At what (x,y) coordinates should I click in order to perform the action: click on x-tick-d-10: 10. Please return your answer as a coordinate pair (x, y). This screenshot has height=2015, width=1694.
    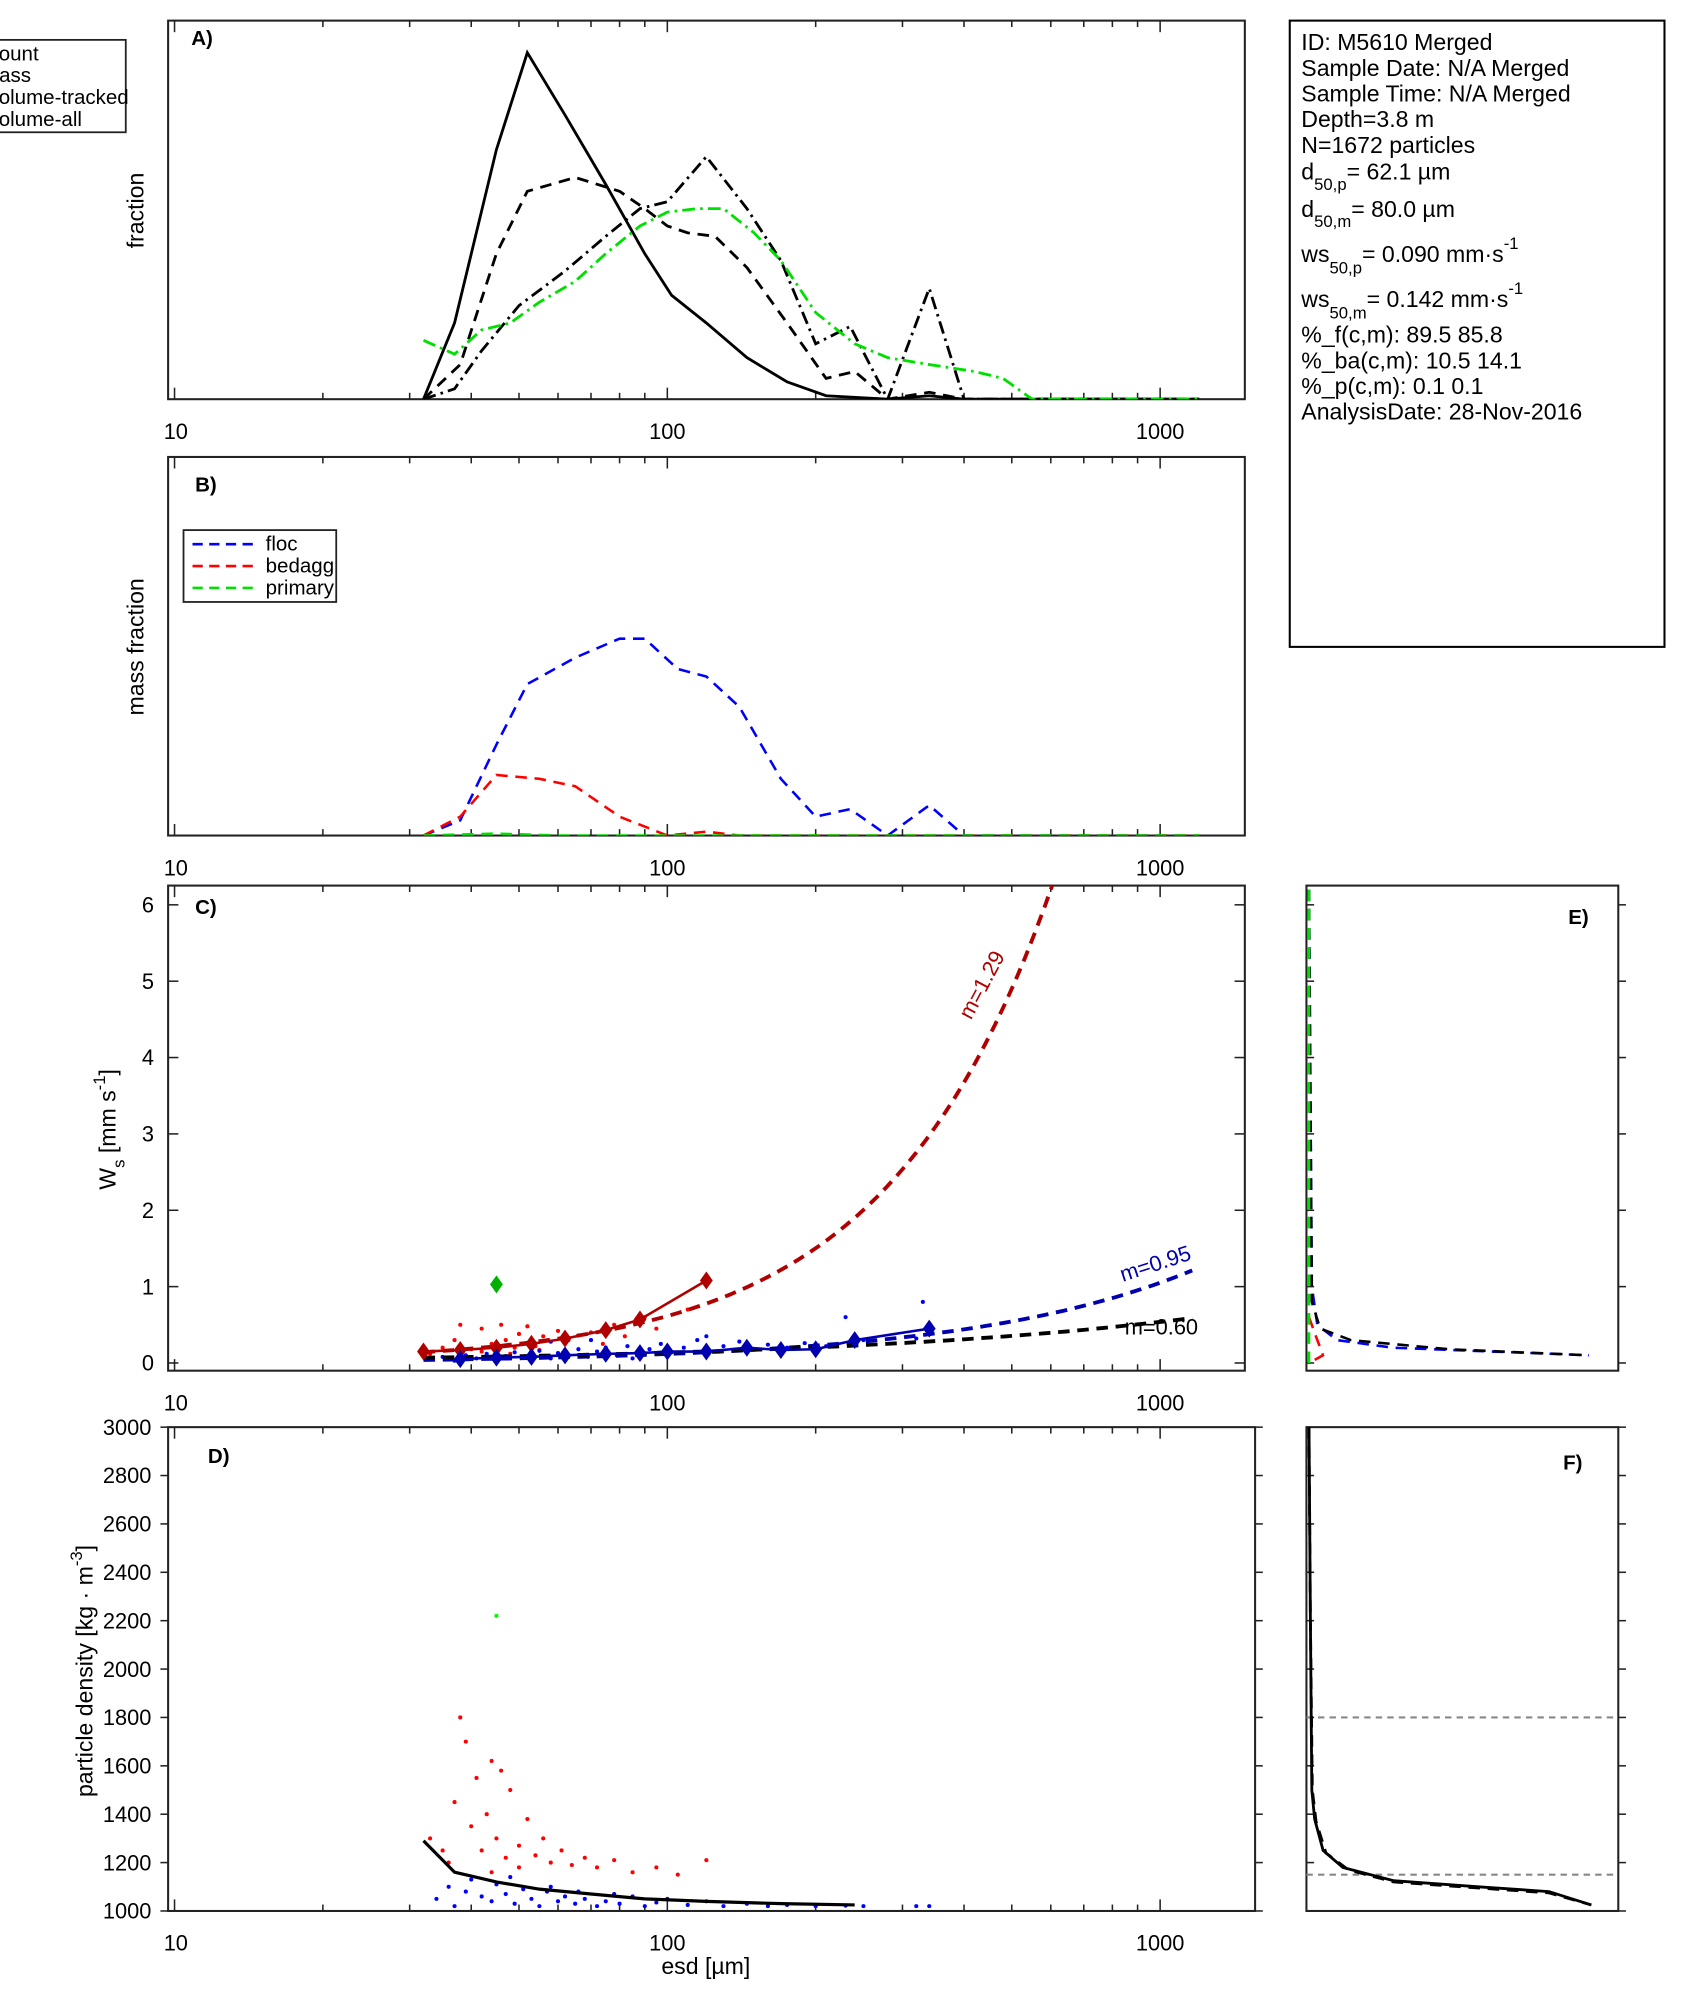
    Looking at the image, I should click on (176, 1943).